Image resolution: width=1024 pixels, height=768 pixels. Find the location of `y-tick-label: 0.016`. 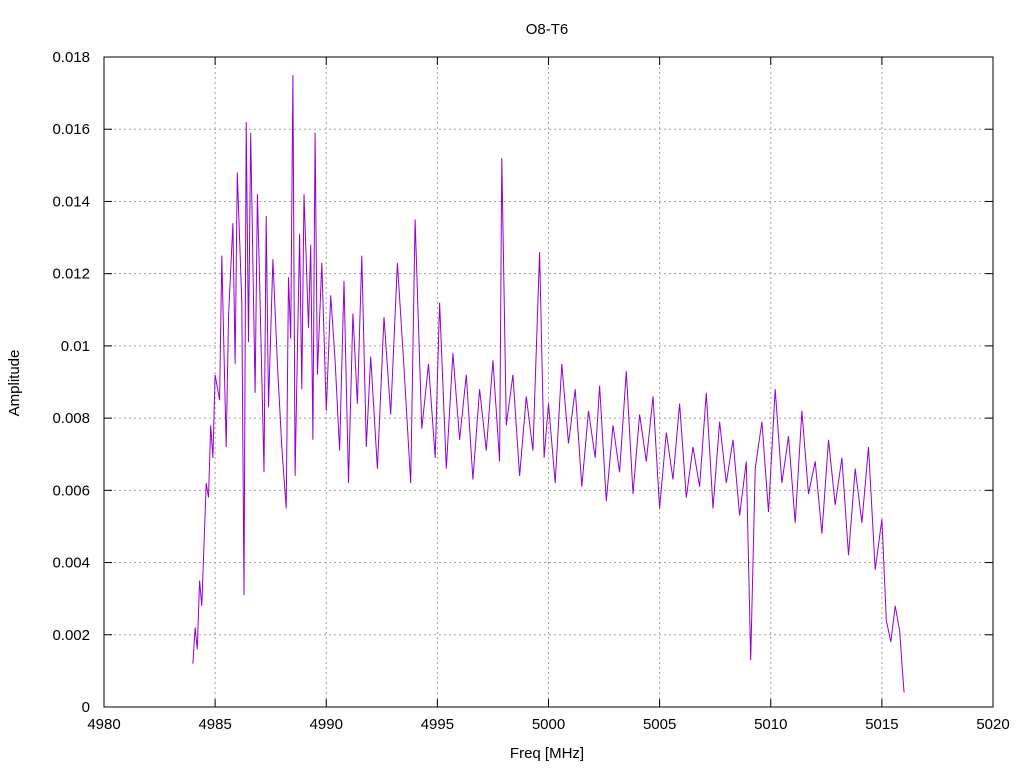

y-tick-label: 0.016 is located at coordinates (71, 129).